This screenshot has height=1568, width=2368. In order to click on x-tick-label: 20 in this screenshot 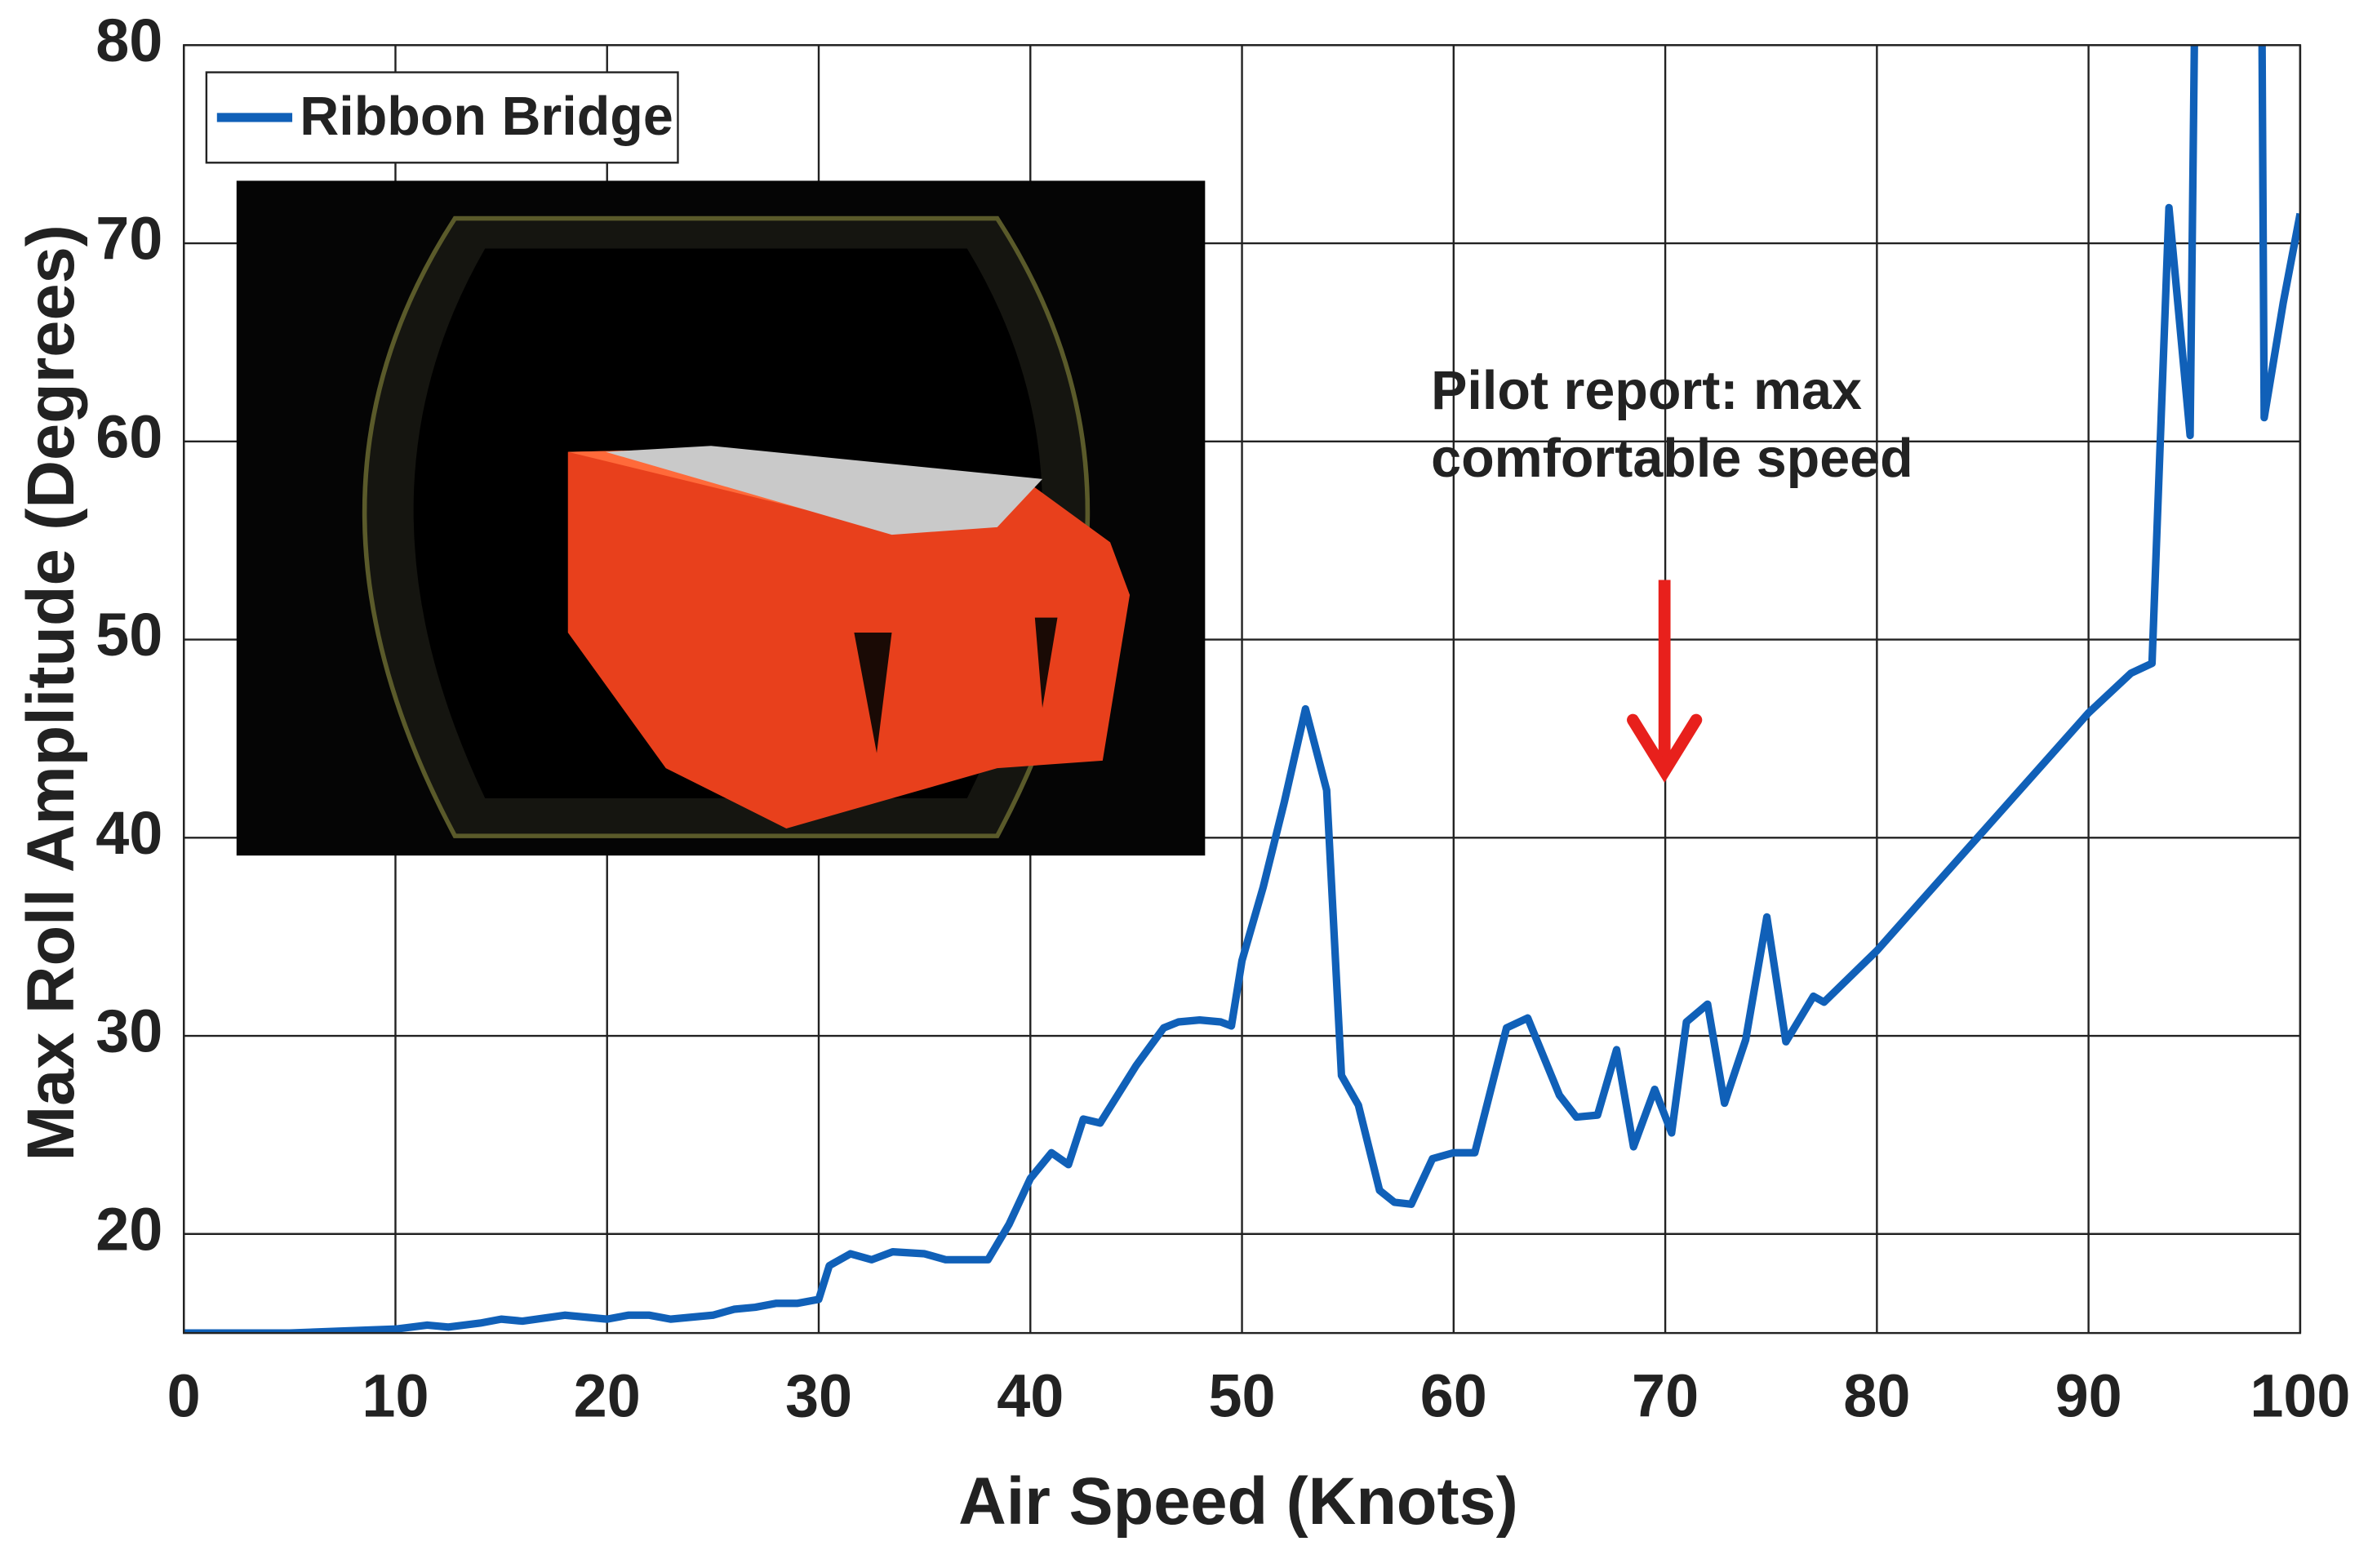, I will do `click(607, 1396)`.